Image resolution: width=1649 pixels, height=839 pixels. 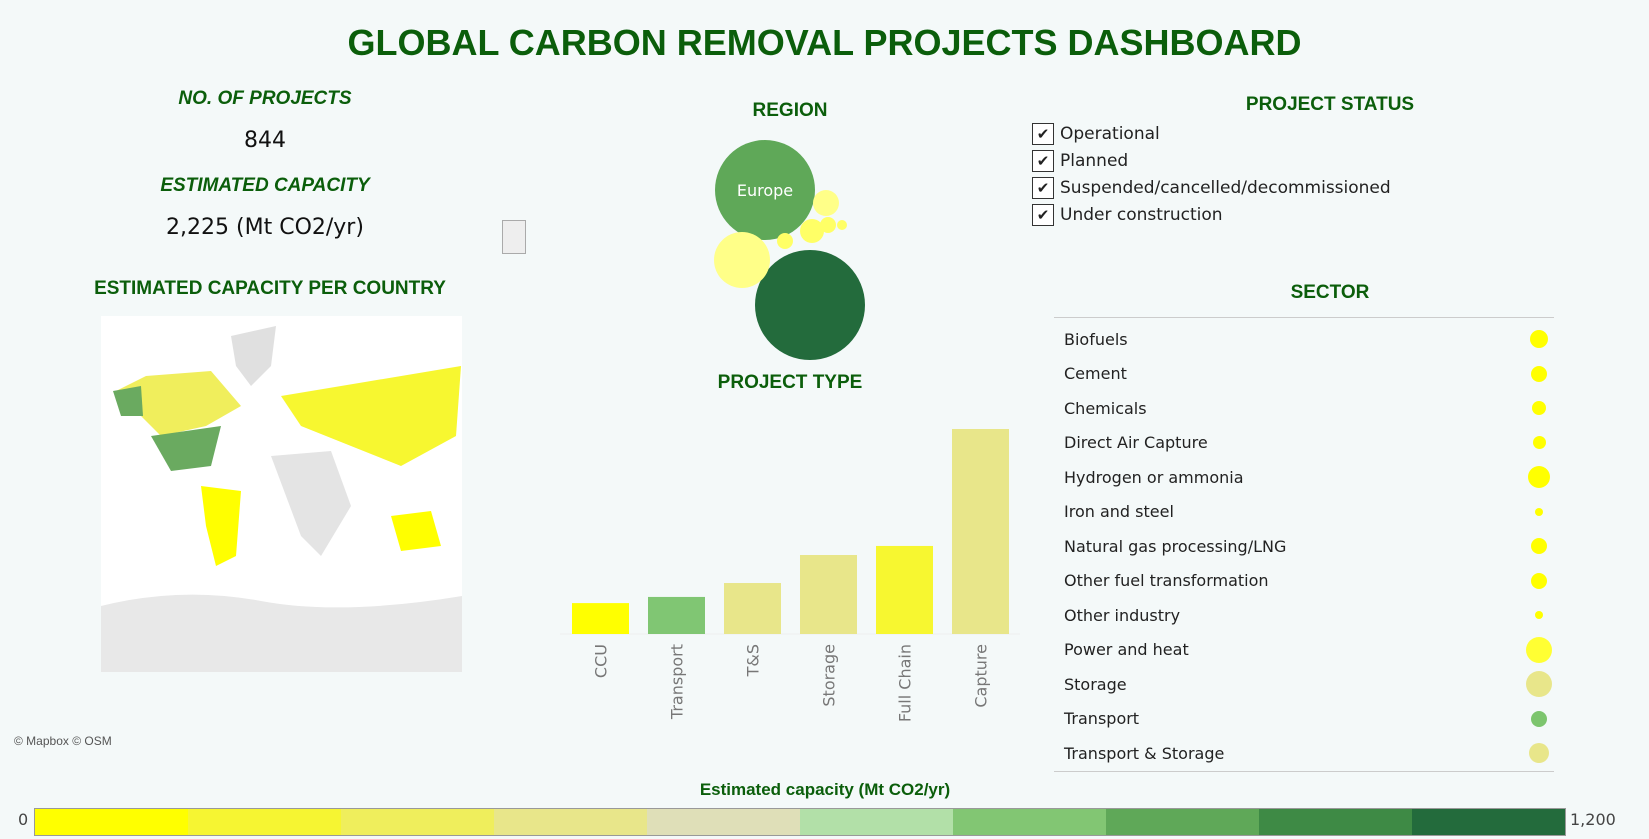 I want to click on sector-item: Hydrogen or ammonia, so click(x=1304, y=477).